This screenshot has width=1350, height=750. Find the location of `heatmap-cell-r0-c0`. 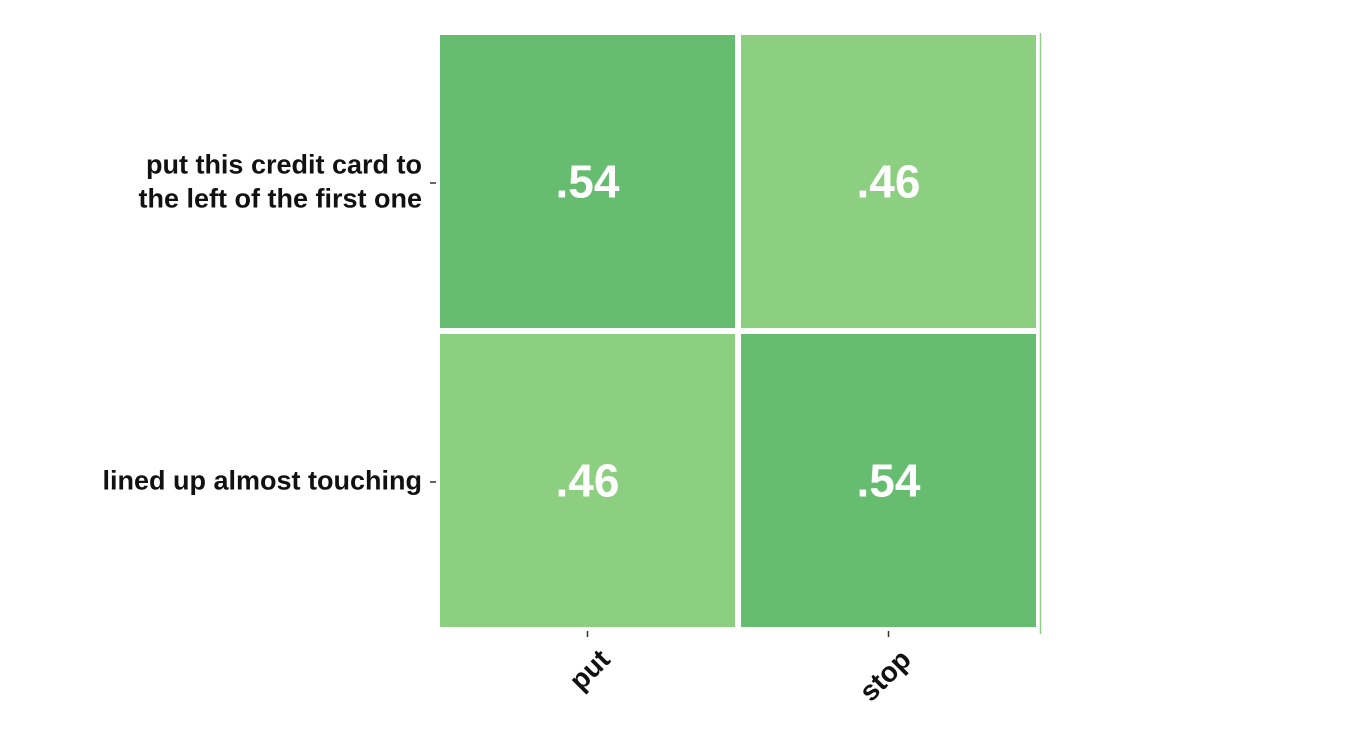

heatmap-cell-r0-c0 is located at coordinates (587, 181).